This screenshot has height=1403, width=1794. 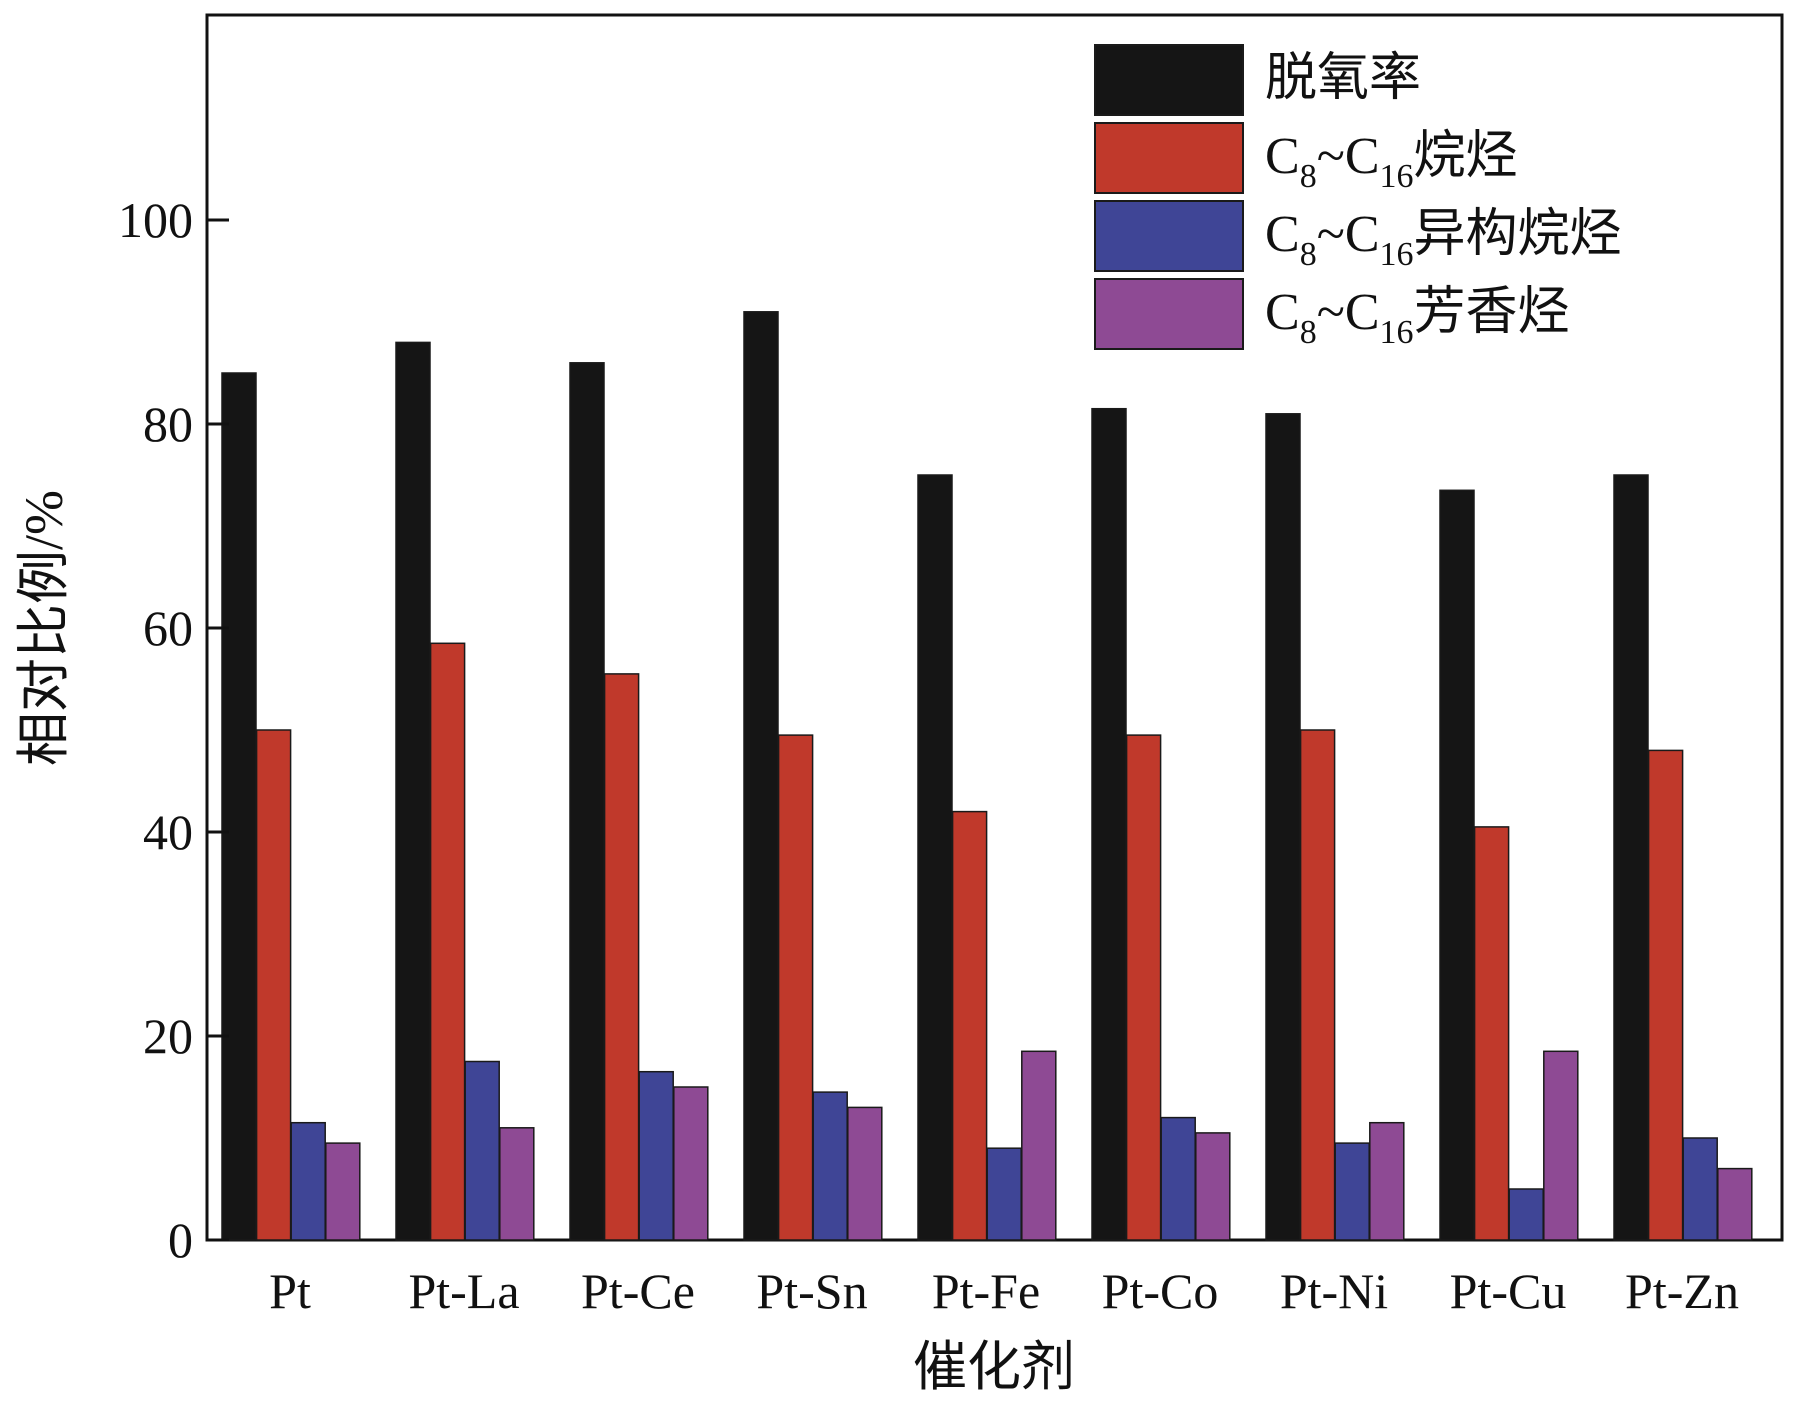 I want to click on legend-text: 脱氧率, so click(x=1343, y=78).